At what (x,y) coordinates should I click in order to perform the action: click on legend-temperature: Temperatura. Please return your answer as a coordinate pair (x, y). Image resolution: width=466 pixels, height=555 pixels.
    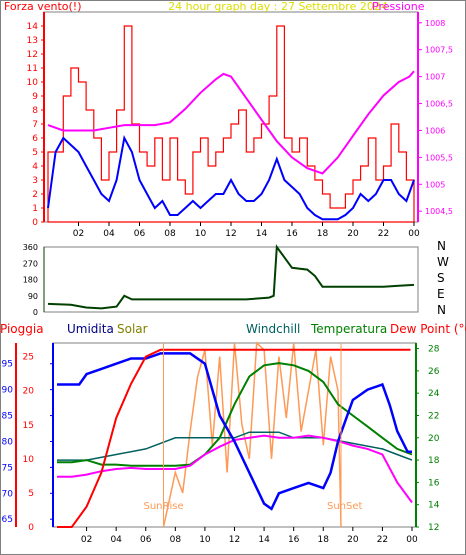
    Looking at the image, I should click on (348, 329).